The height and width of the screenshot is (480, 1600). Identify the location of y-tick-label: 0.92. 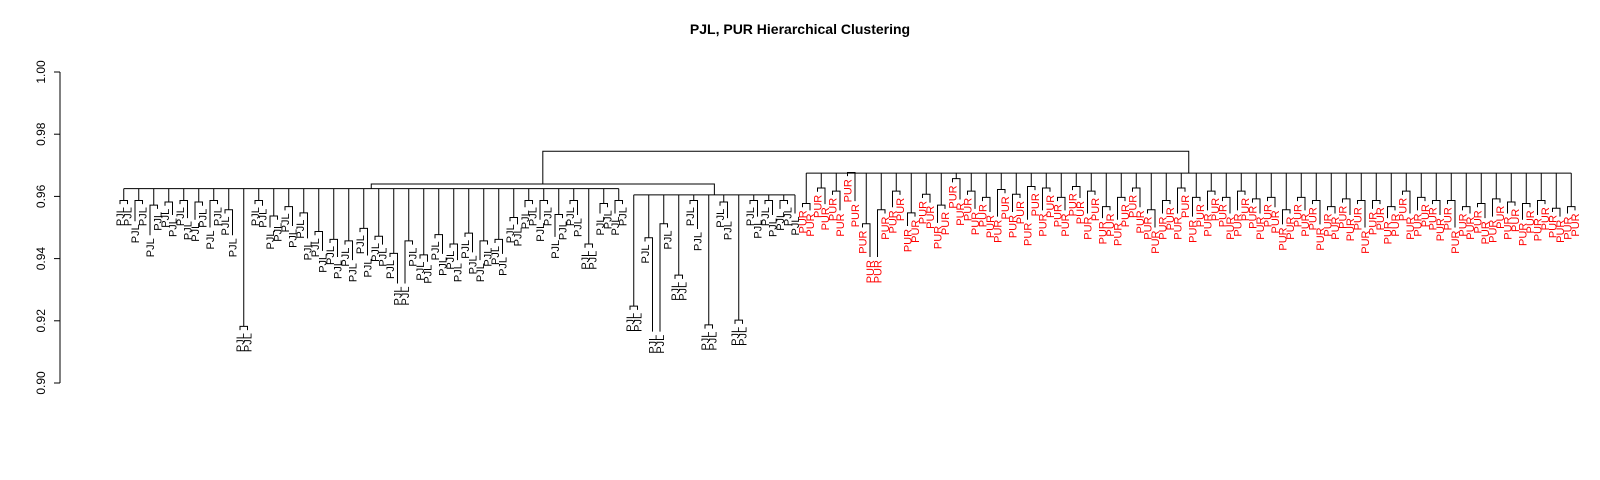
(41, 321).